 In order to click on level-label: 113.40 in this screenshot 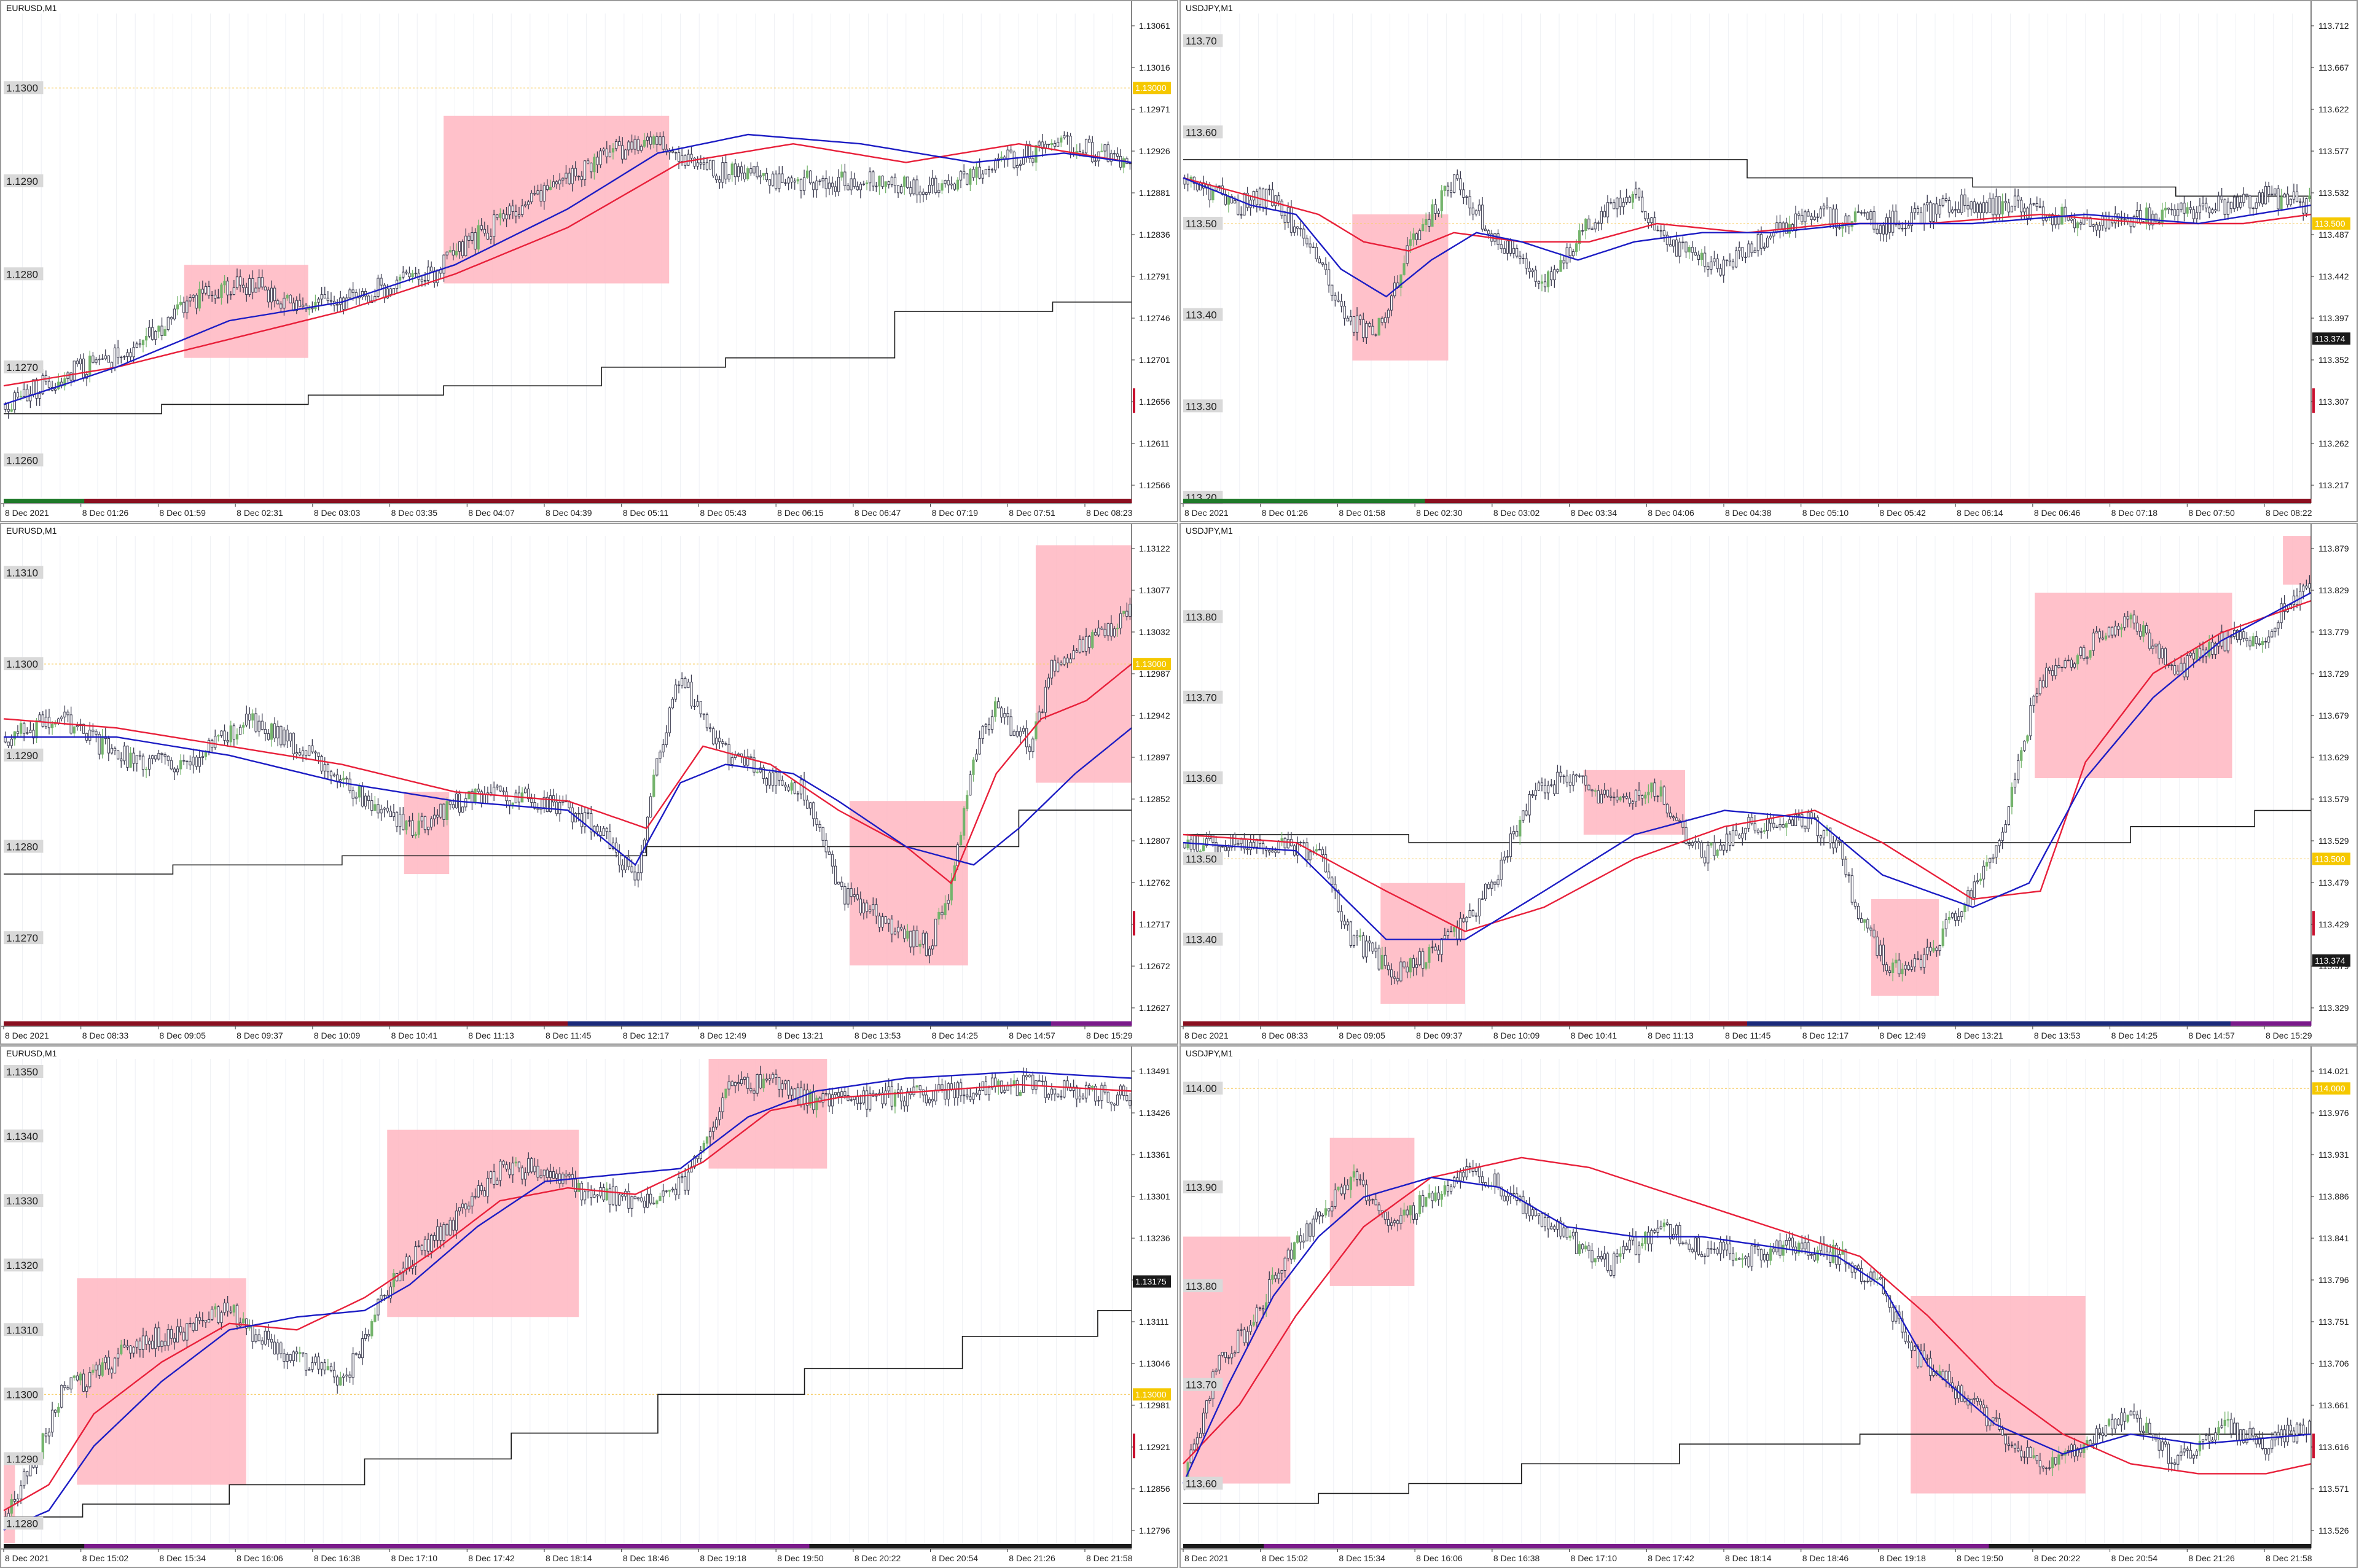, I will do `click(1202, 315)`.